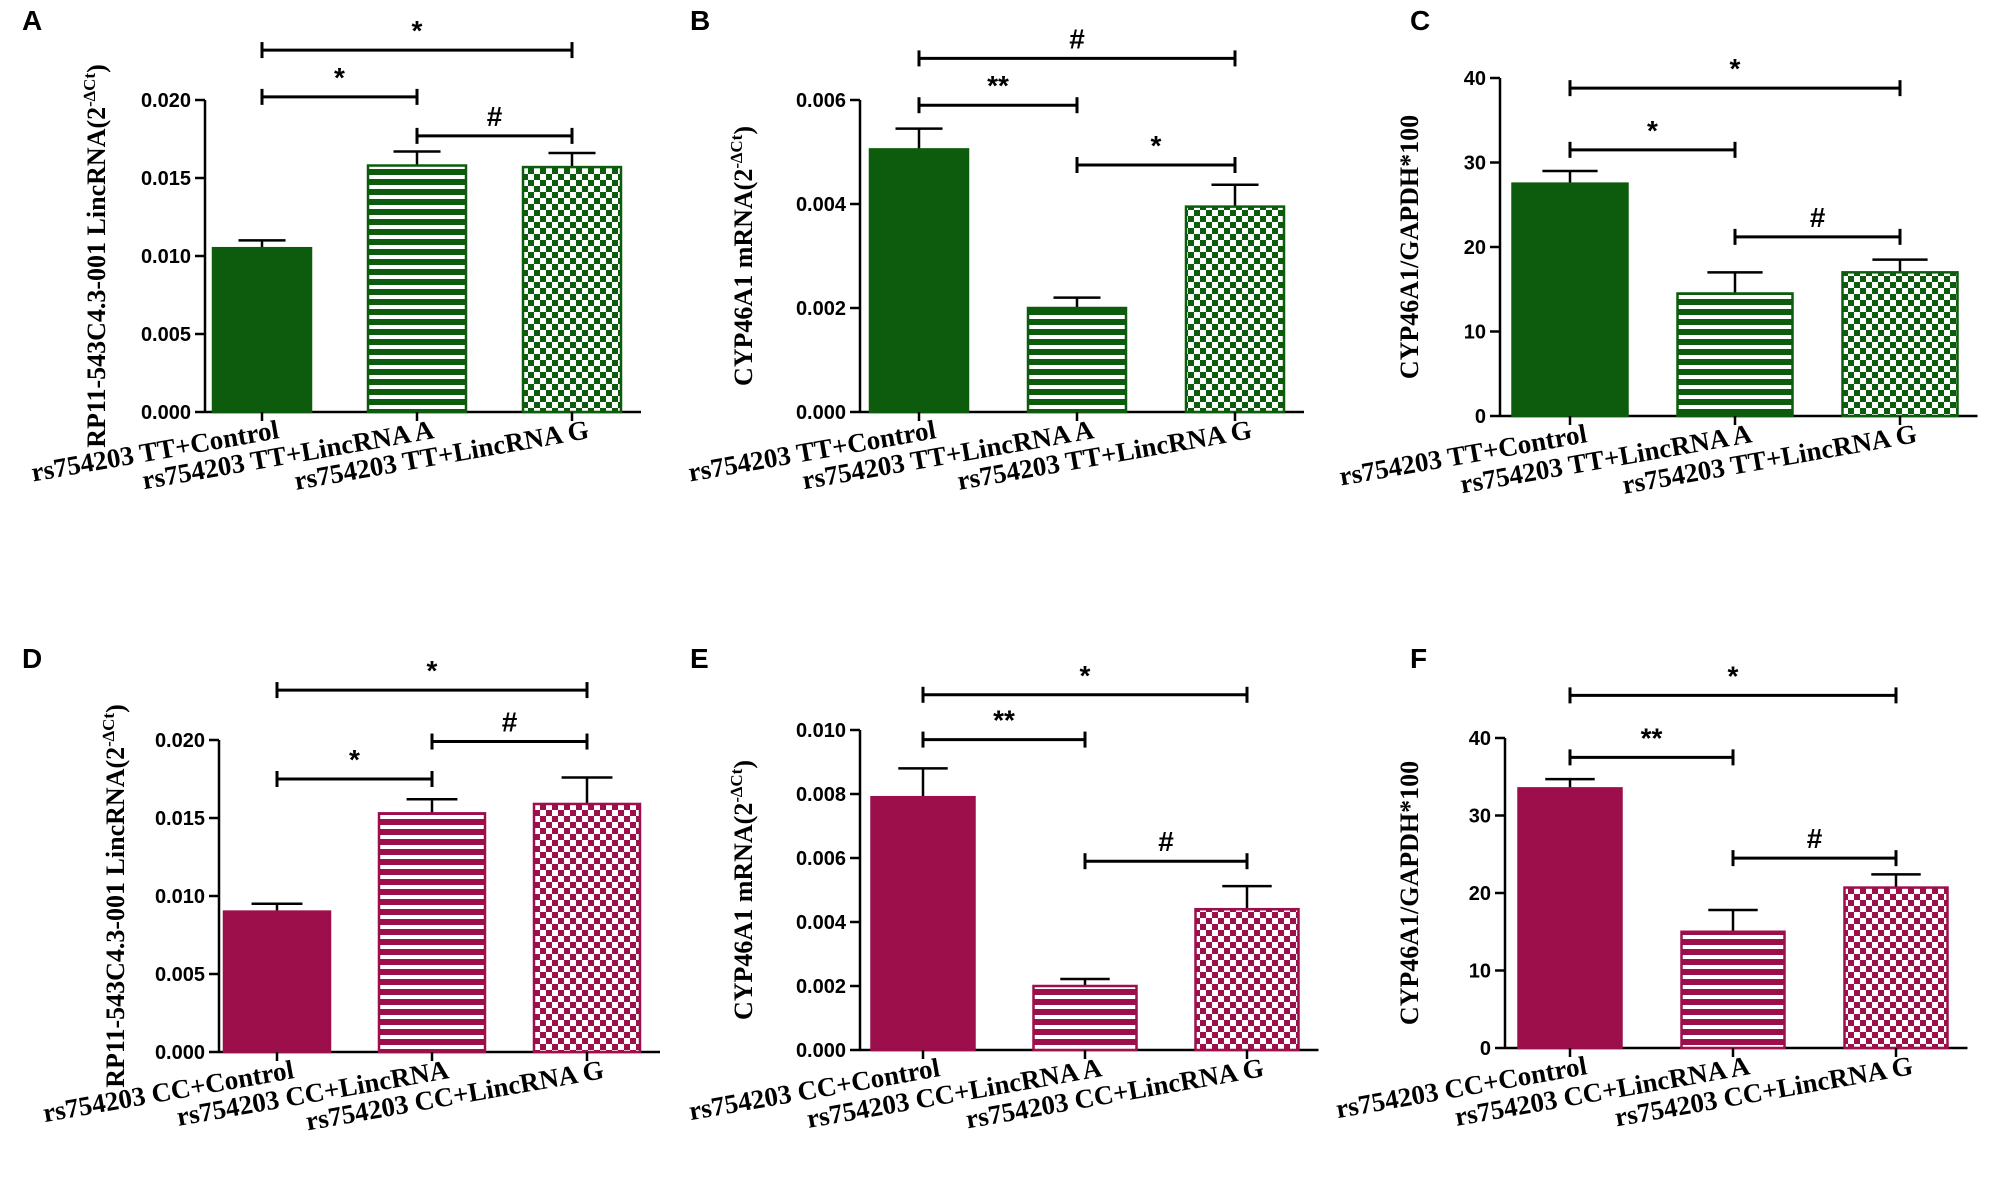  I want to click on panel-label: B, so click(700, 20).